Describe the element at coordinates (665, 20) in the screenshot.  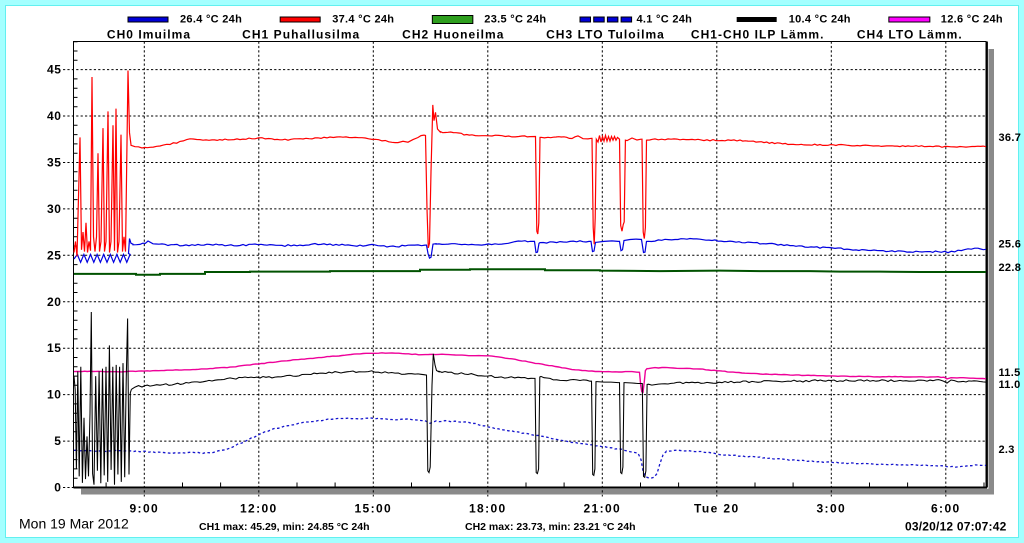
I see `svg-text: 4.1 °C 24h` at that location.